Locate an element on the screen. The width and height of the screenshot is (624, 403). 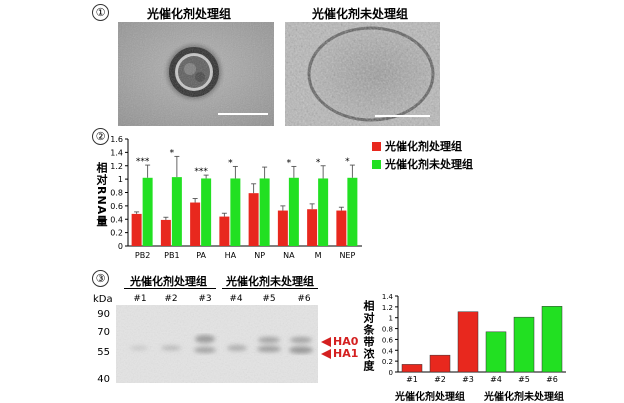
rna-y-tick-label: 1 is located at coordinates (120, 179).